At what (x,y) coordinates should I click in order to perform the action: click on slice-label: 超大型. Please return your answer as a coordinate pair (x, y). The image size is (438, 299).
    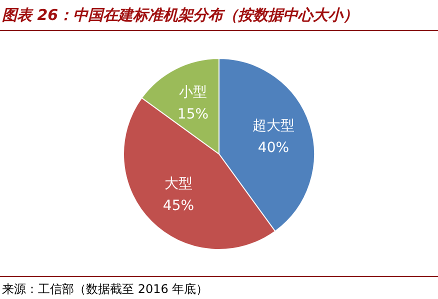
    Looking at the image, I should click on (273, 126).